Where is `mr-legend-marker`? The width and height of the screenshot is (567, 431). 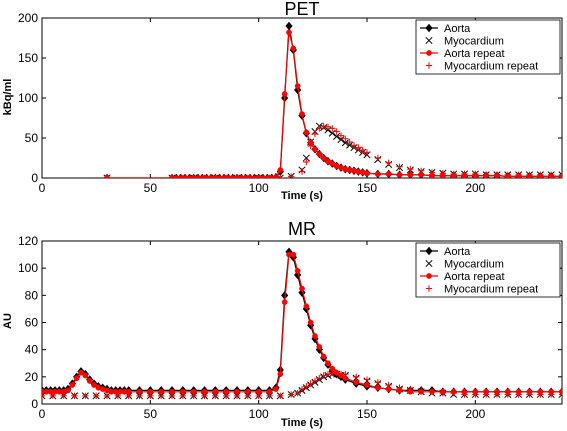 mr-legend-marker is located at coordinates (429, 288).